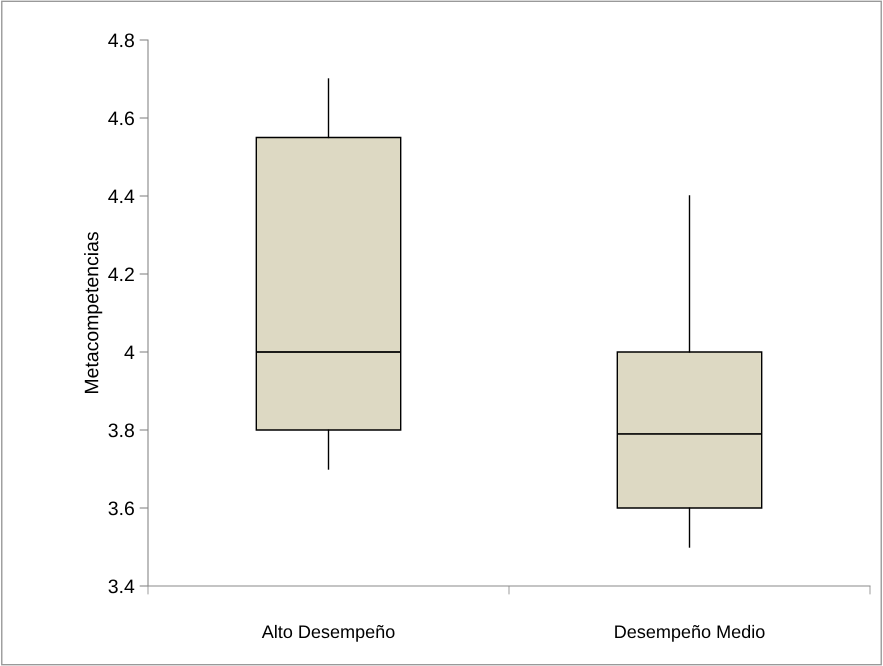  I want to click on y-tick-label: 4.8, so click(121, 40).